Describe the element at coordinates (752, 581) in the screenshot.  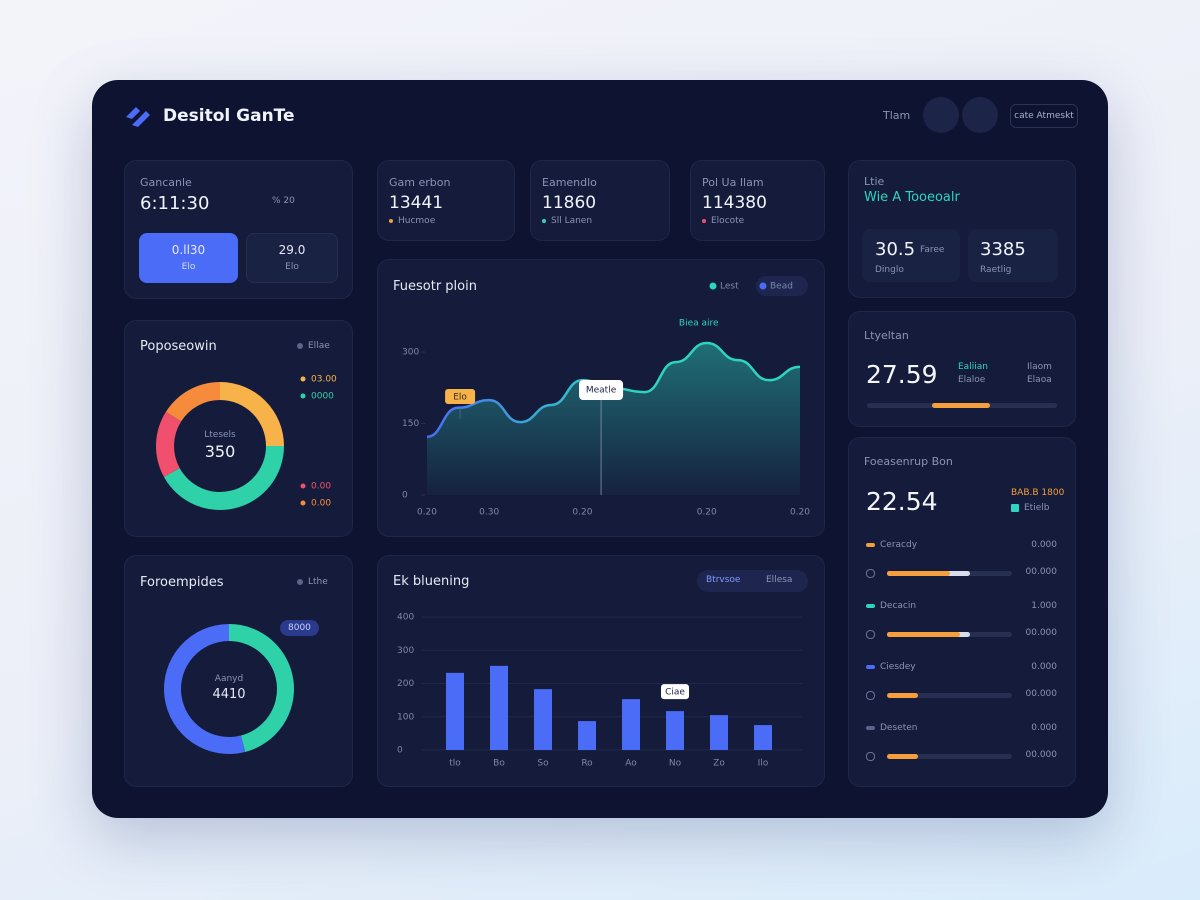
I see `filter-pill` at that location.